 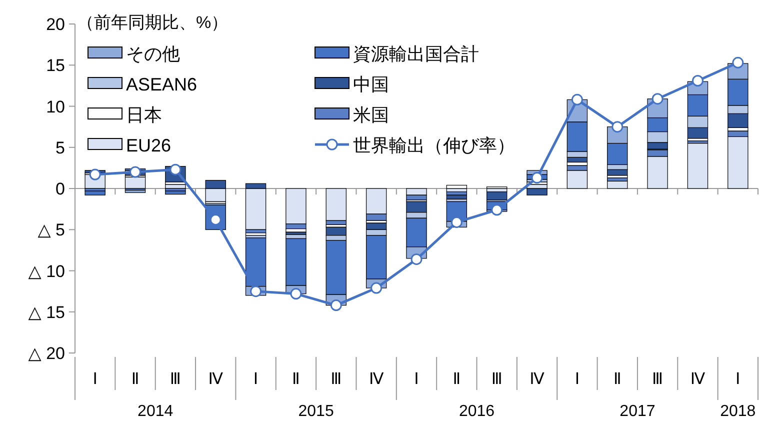 I want to click on legend-label: 資源輸出国合計, so click(x=416, y=54).